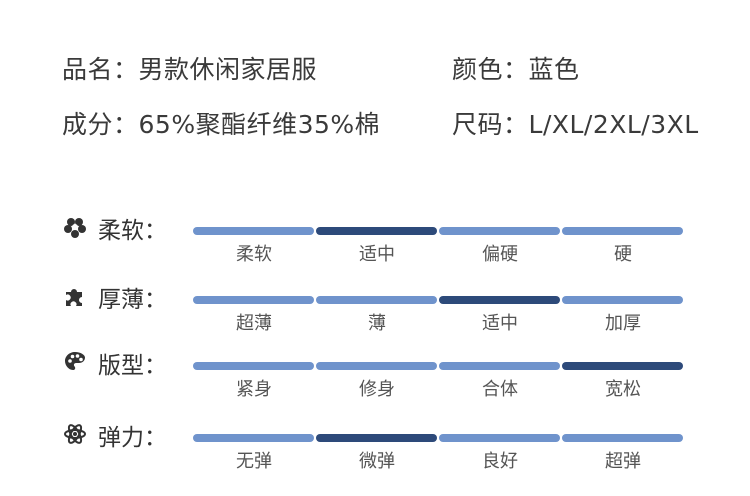  I want to click on flower-icon, so click(75, 227).